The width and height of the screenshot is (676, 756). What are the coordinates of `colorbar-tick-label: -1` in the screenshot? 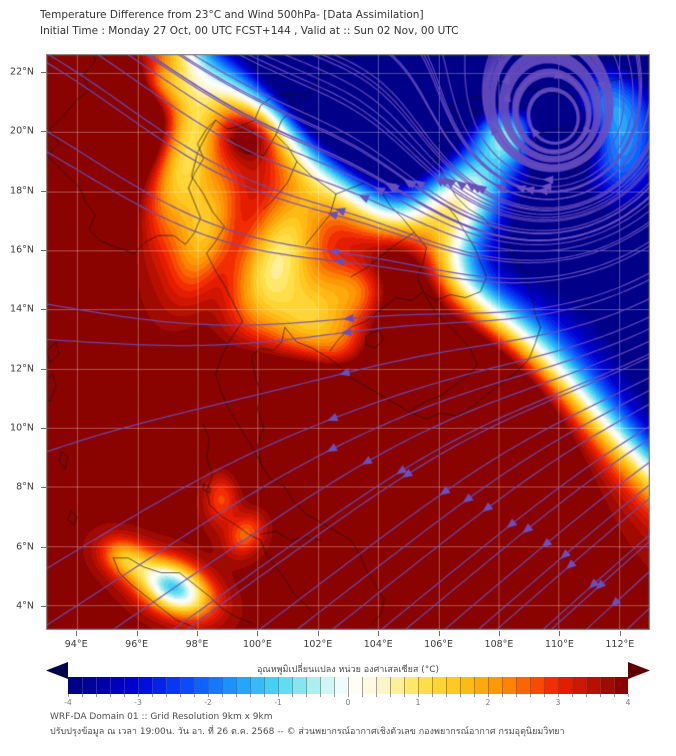 It's located at (278, 702).